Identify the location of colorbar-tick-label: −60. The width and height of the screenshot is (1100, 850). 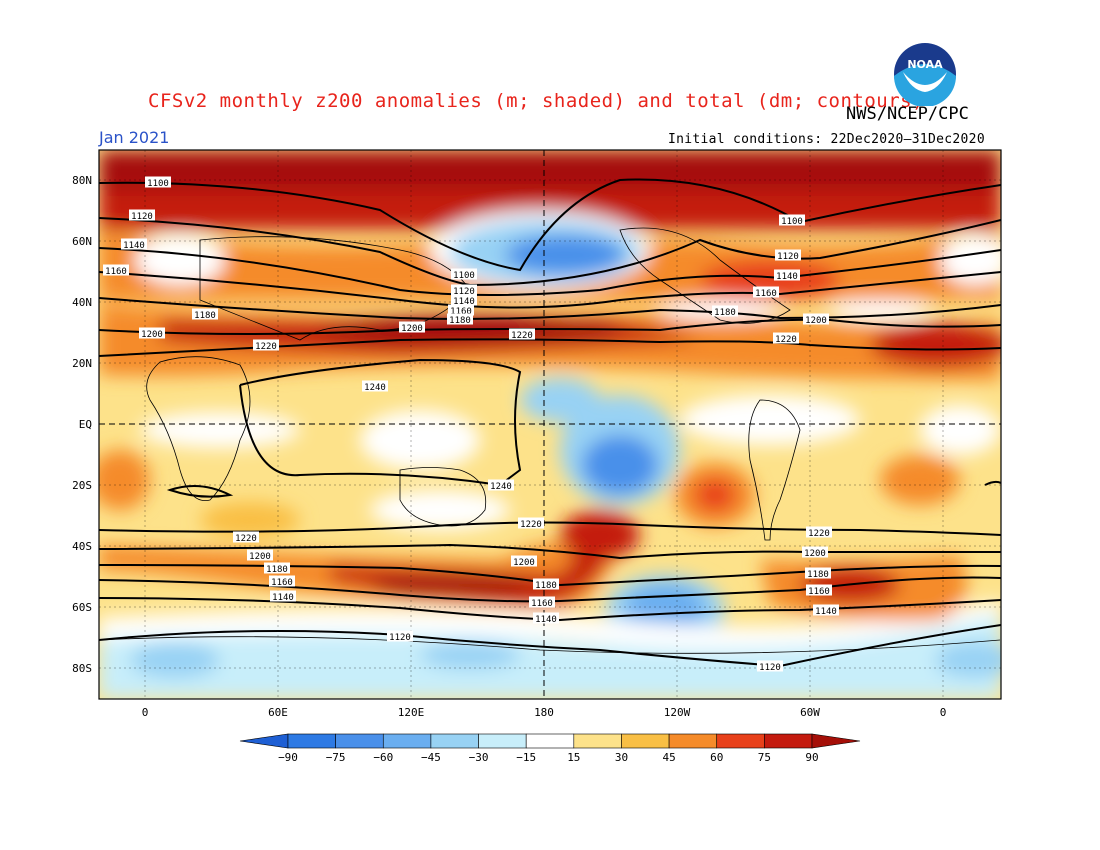
(383, 757).